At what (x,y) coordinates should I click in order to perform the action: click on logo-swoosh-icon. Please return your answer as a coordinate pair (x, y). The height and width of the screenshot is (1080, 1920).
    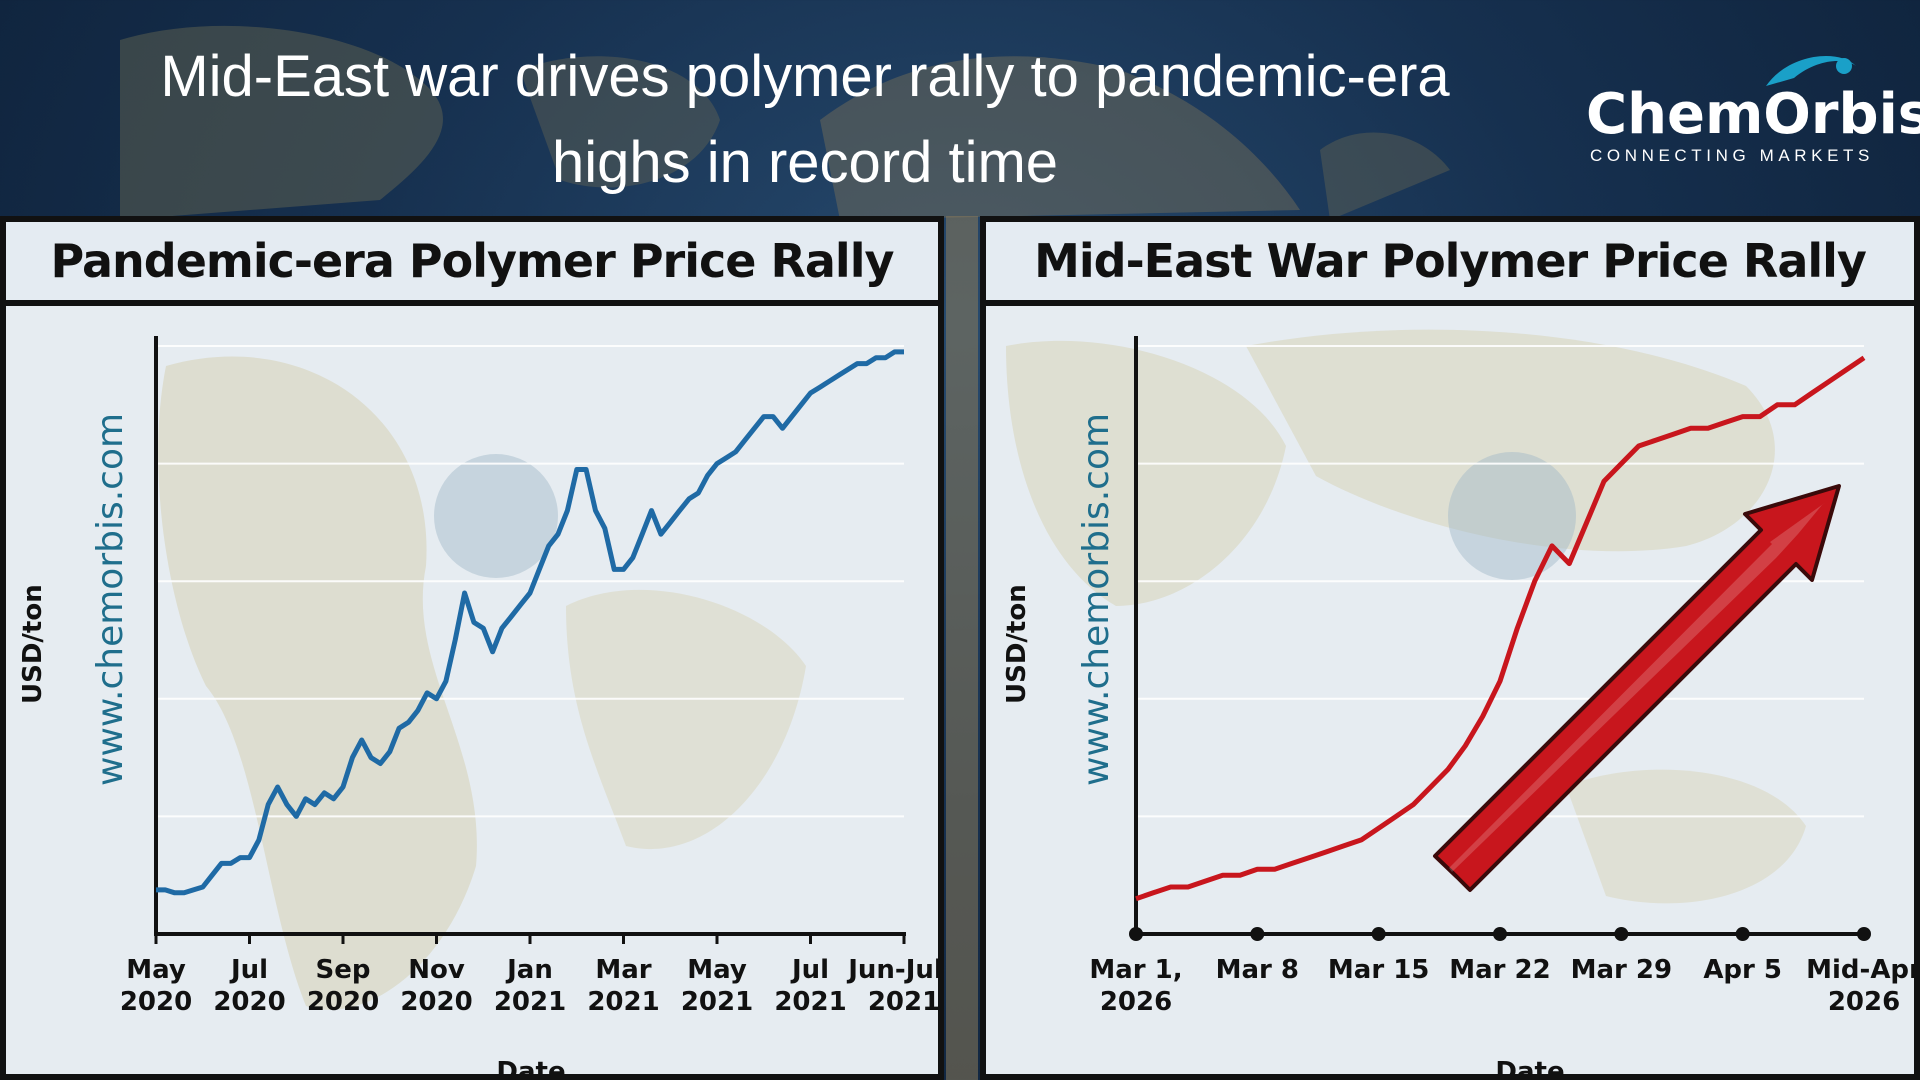
    Looking at the image, I should click on (1811, 70).